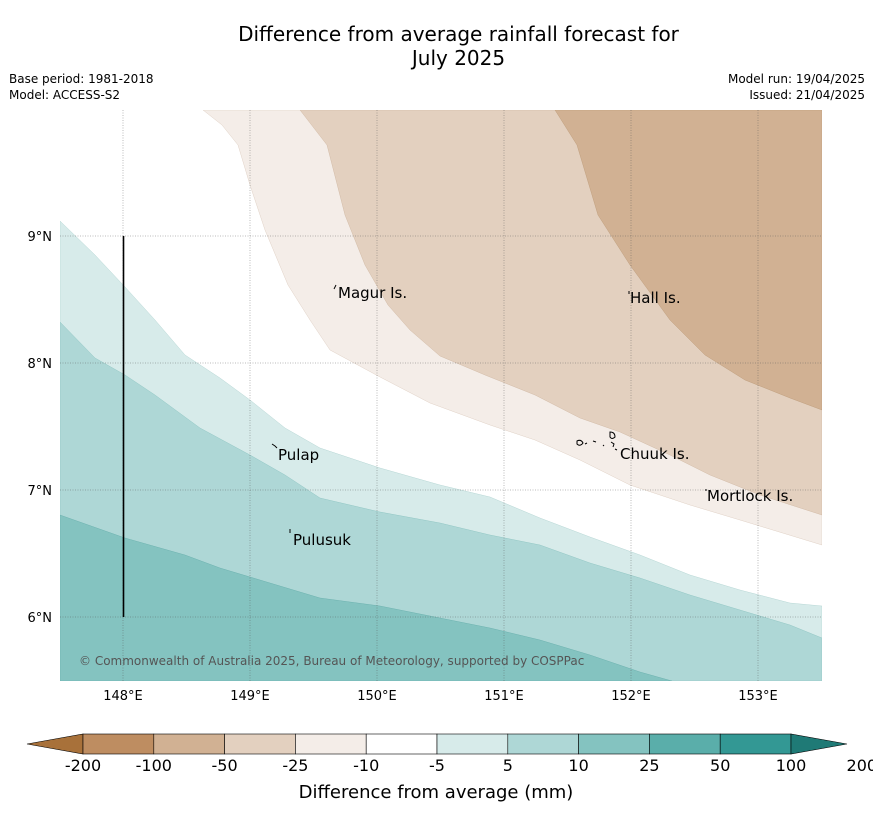 This screenshot has height=816, width=873. Describe the element at coordinates (372, 293) in the screenshot. I see `place-magur: Magur Is.` at that location.